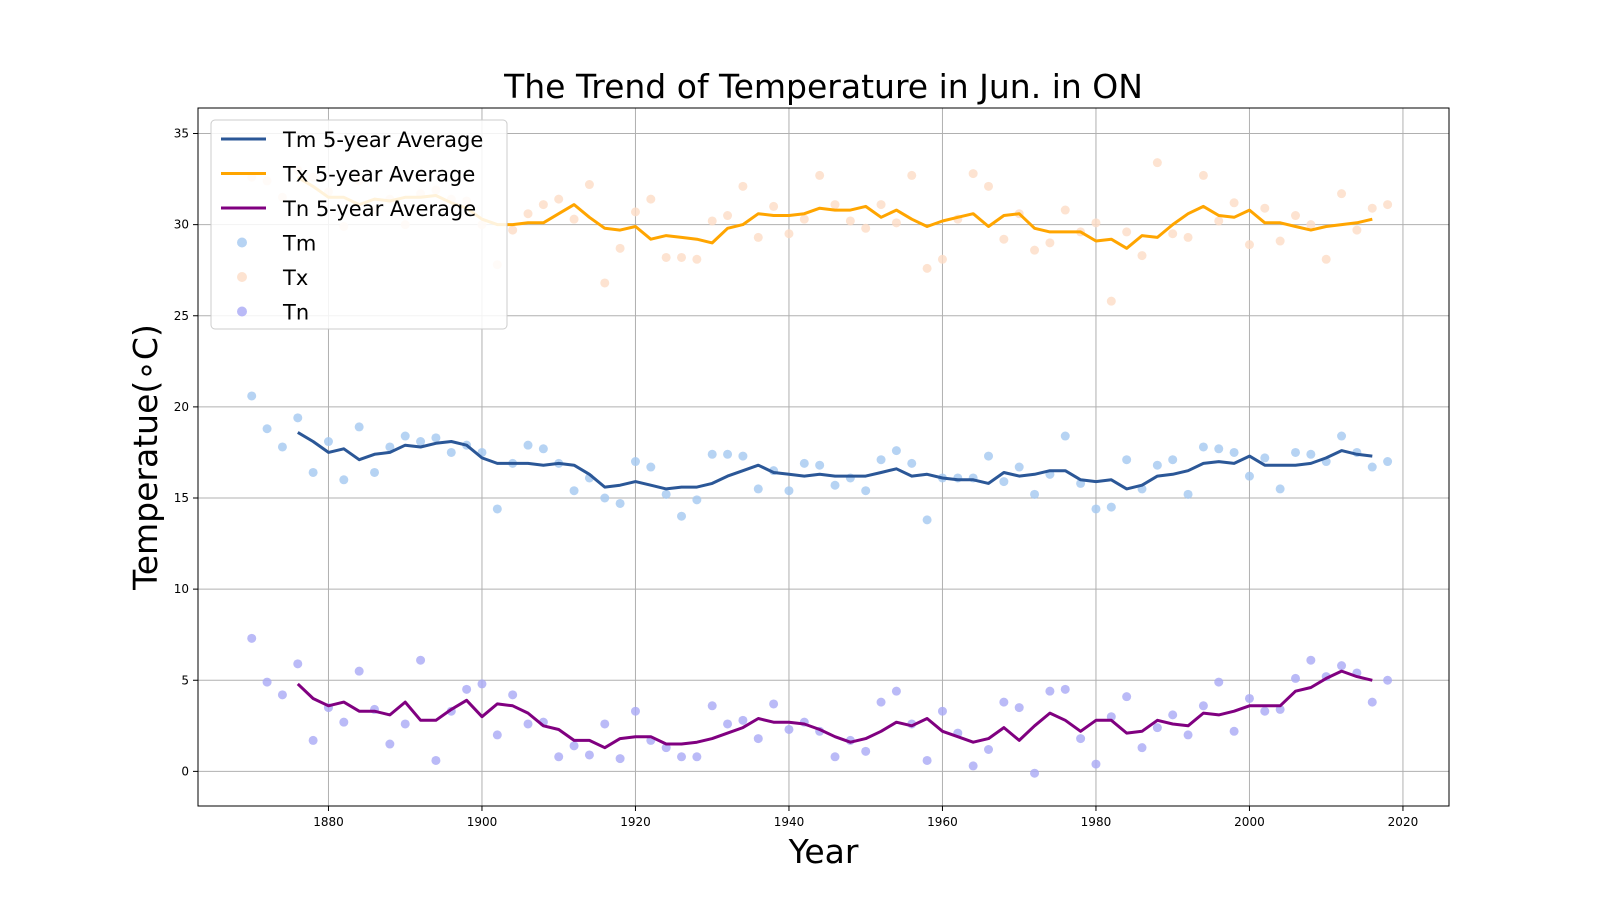 The width and height of the screenshot is (1600, 900). What do you see at coordinates (359, 224) in the screenshot?
I see `legend-box` at bounding box center [359, 224].